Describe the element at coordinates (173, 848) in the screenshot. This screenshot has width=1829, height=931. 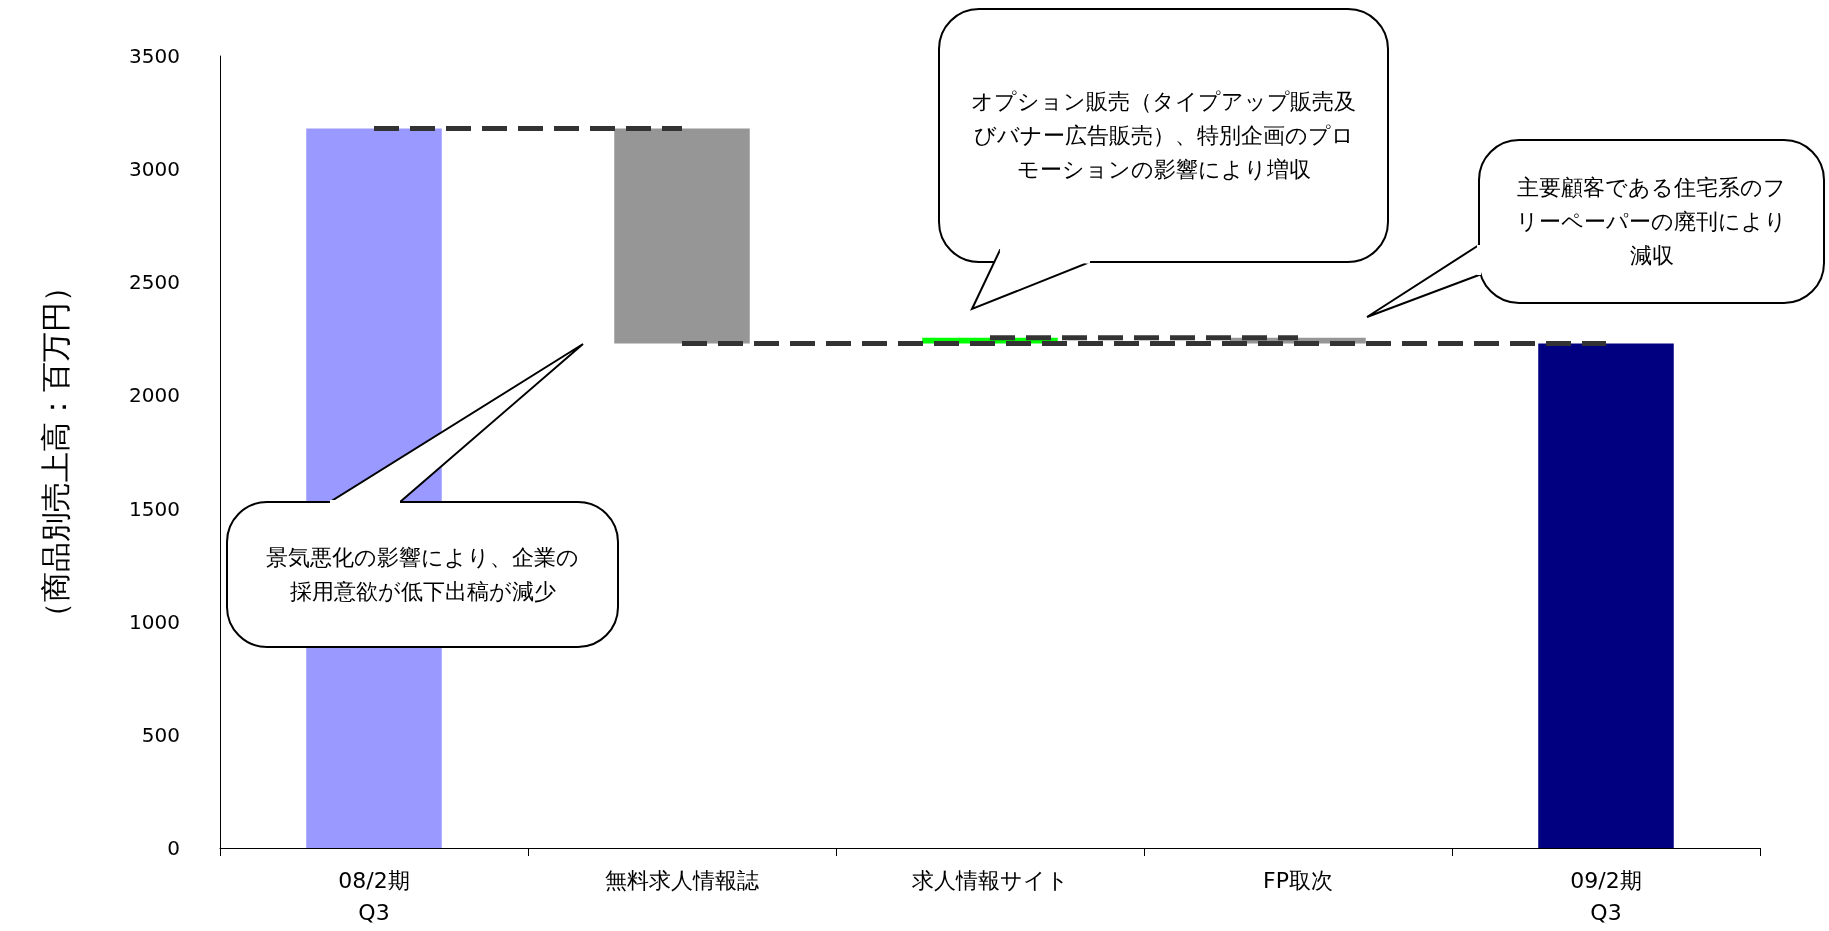
I see `y-tick-label: 0` at that location.